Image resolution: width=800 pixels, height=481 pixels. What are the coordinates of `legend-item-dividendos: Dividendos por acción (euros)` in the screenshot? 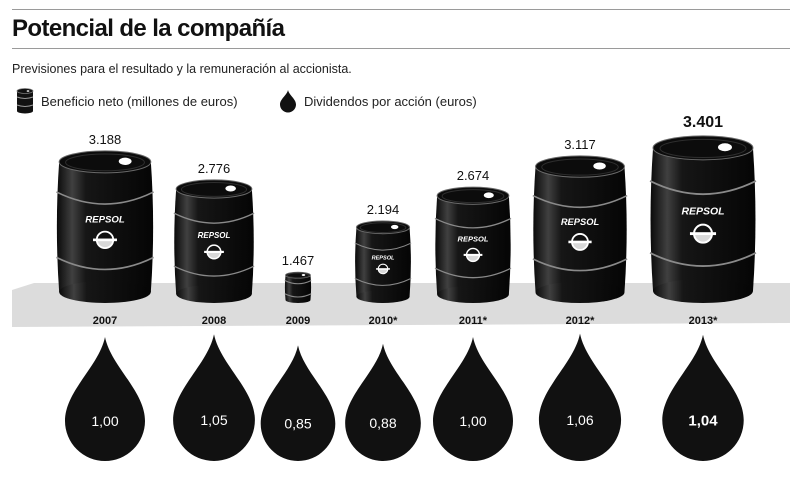 It's located at (378, 101).